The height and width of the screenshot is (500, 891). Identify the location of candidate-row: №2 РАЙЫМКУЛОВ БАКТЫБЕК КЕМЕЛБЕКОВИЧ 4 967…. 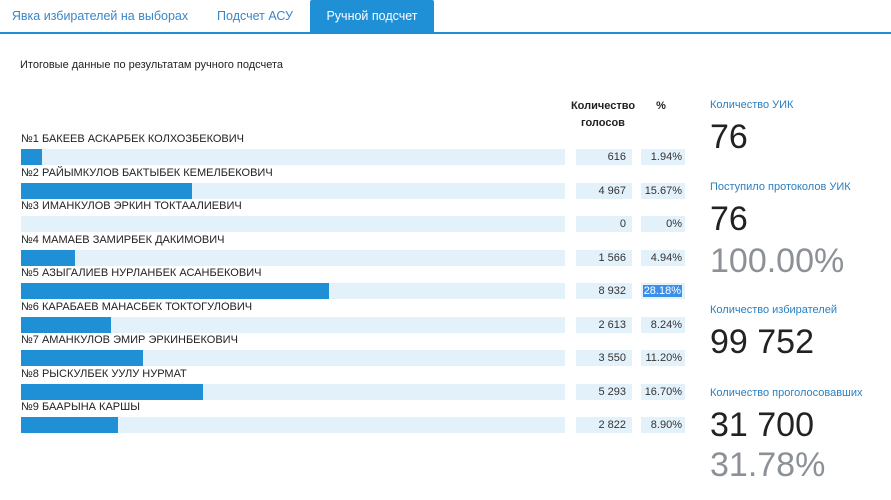
(350, 184).